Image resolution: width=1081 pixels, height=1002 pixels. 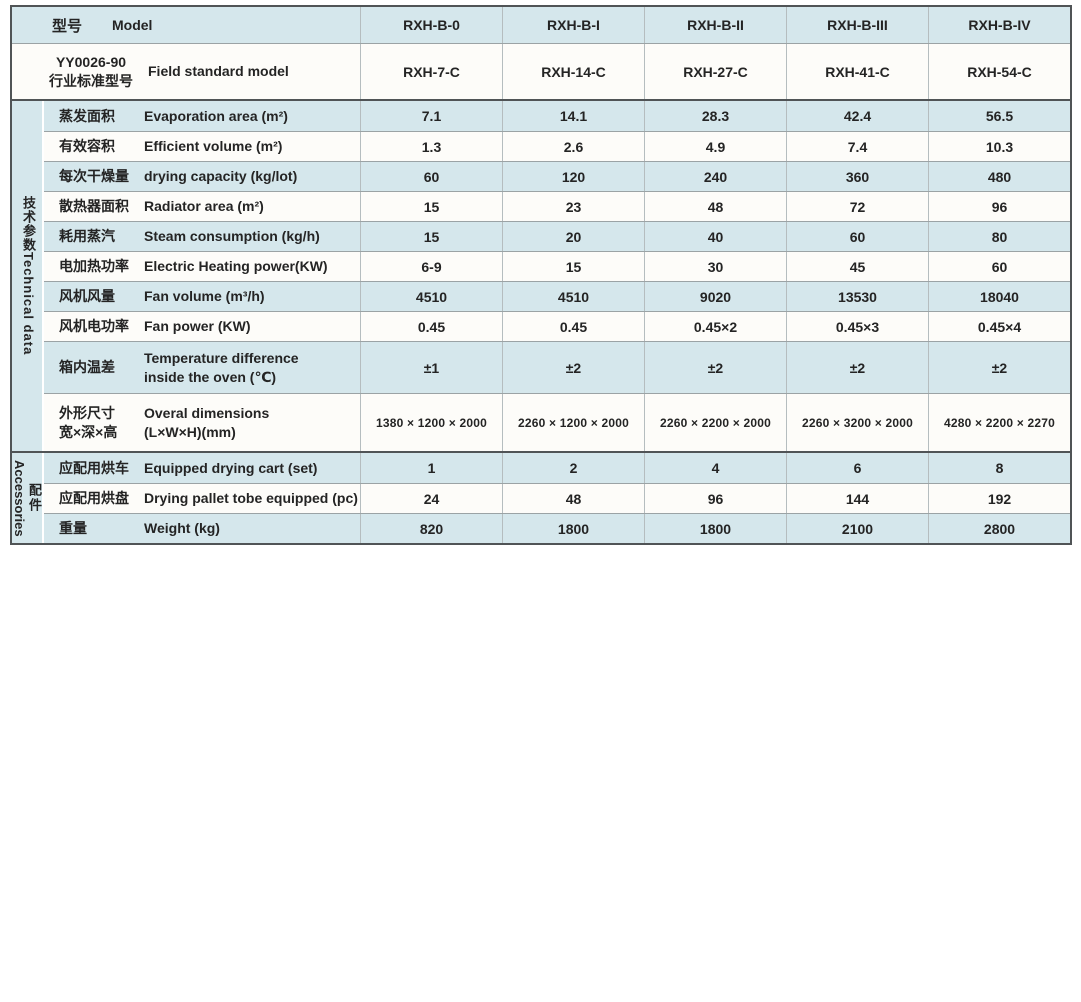 What do you see at coordinates (232, 236) in the screenshot?
I see `row-label-en: Steam consumption (kg/h)` at bounding box center [232, 236].